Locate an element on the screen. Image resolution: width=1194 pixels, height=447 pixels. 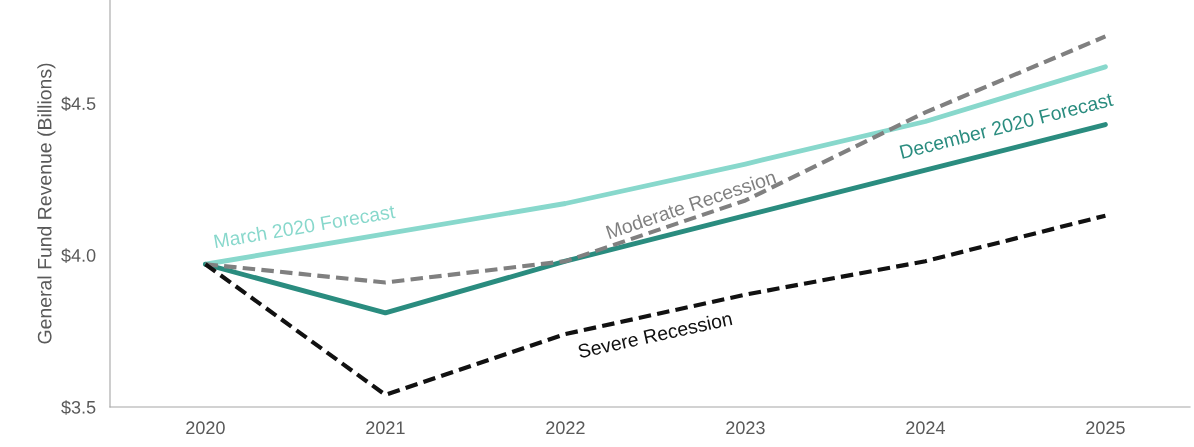
y-tick-label: $3.5 is located at coordinates (78, 407).